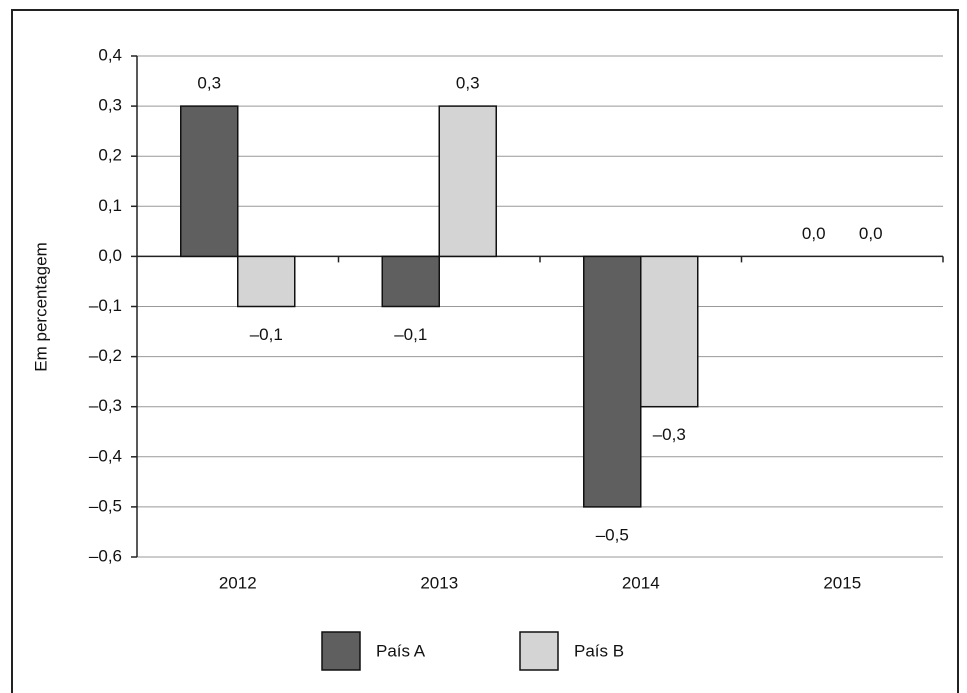 The width and height of the screenshot is (967, 693). I want to click on x-tick-label: 2013, so click(439, 582).